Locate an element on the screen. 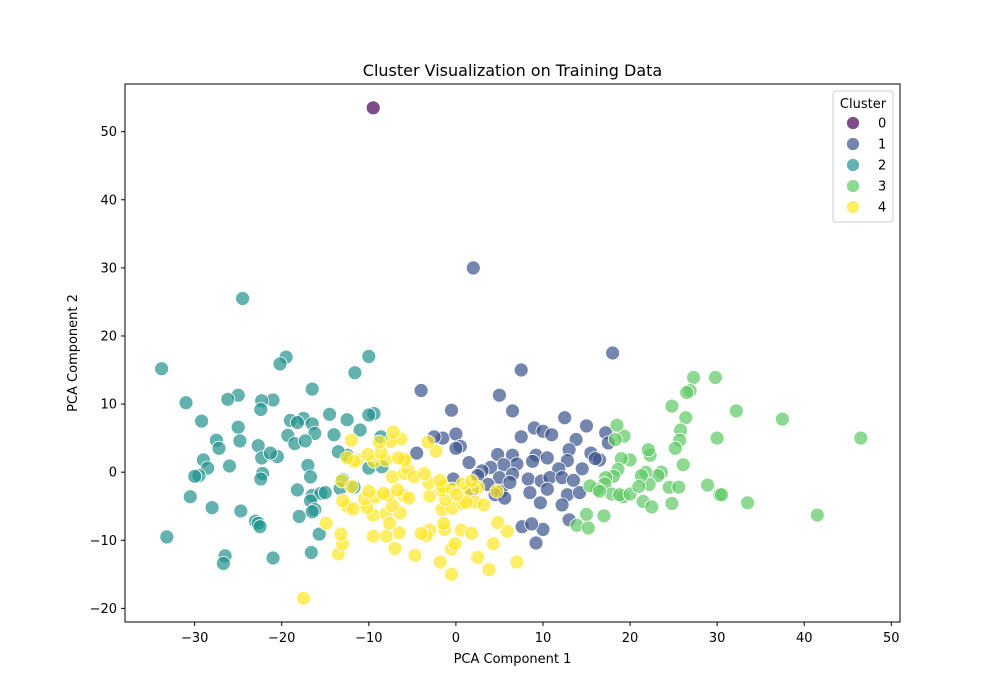 This screenshot has height=700, width=1000. legend-label-2: 2 is located at coordinates (882, 166).